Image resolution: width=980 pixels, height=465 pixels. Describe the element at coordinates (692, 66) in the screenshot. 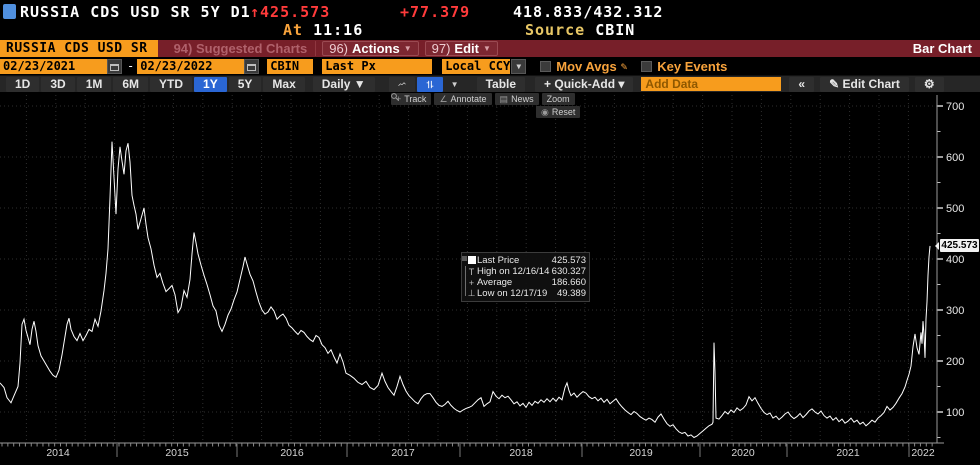

I see `key-events-label: Key Events` at that location.